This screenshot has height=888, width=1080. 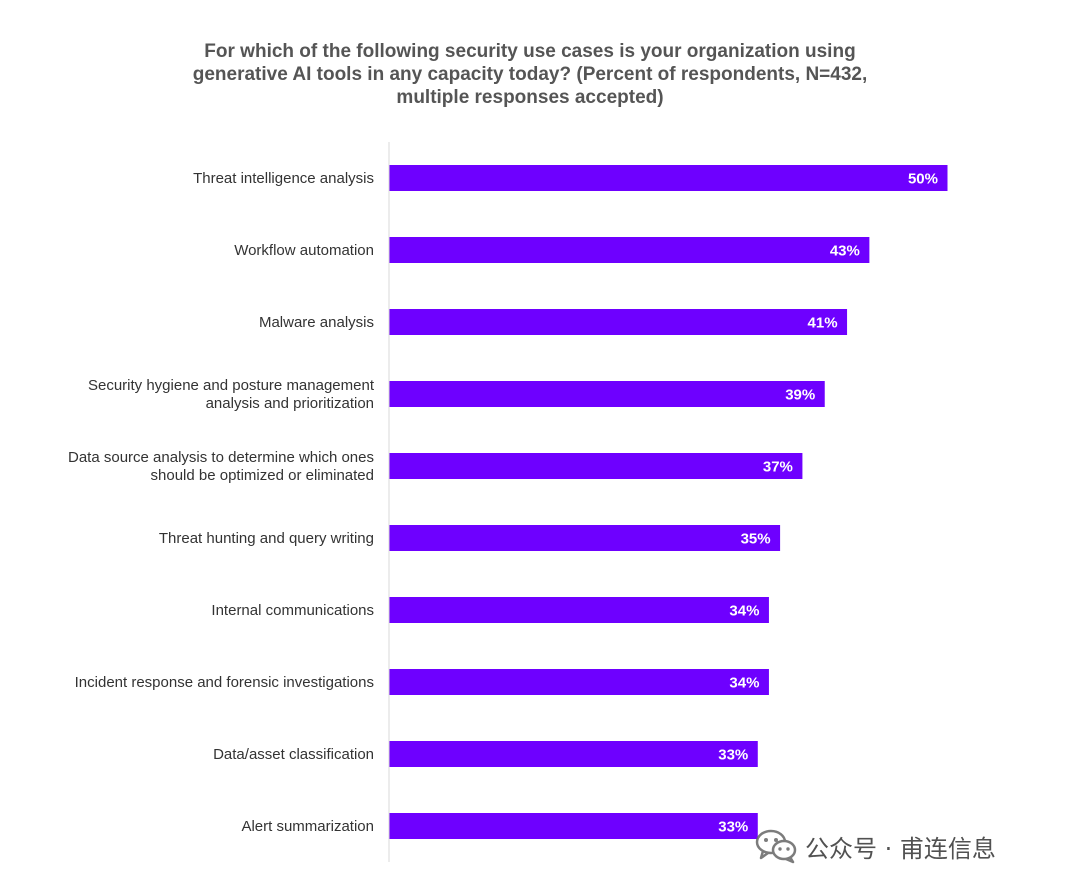 I want to click on bar-value-label: 35%, so click(x=756, y=539).